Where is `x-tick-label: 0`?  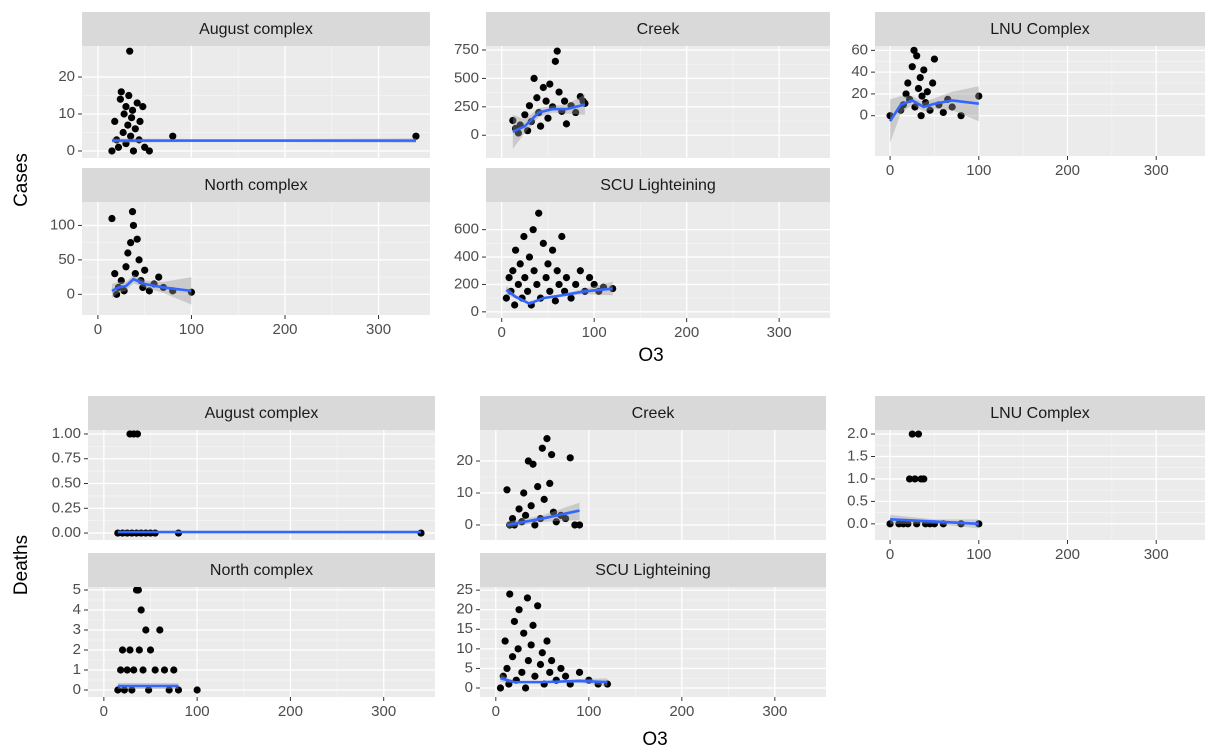 x-tick-label: 0 is located at coordinates (104, 711).